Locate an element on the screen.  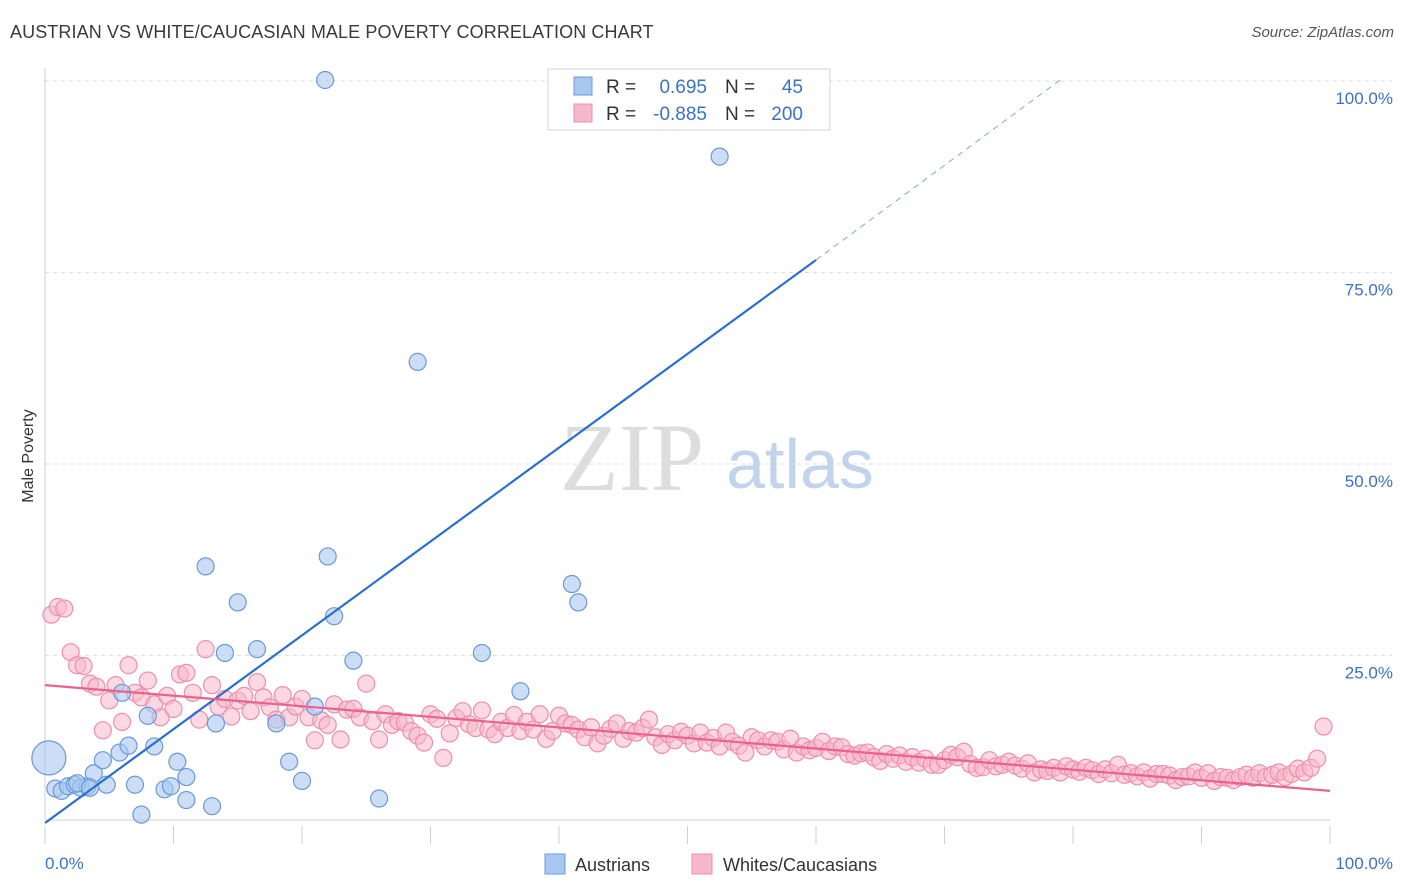
x-ticks is located at coordinates (687, 835).